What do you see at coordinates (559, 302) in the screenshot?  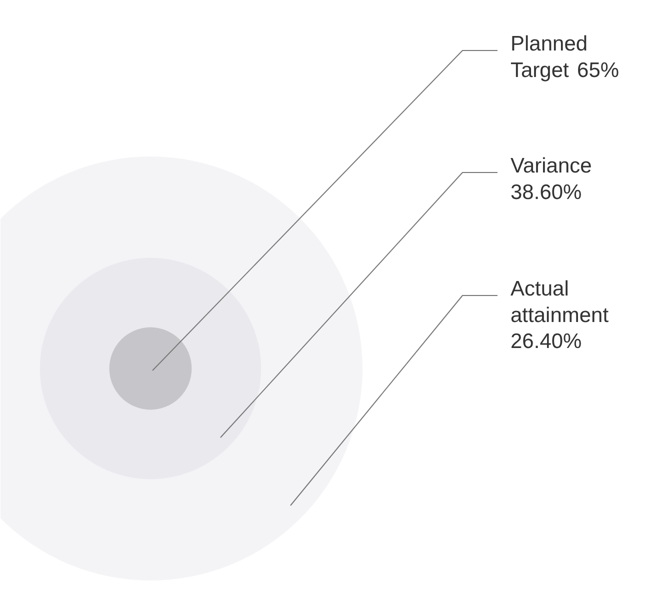 I see `category-label: Actual attainment` at bounding box center [559, 302].